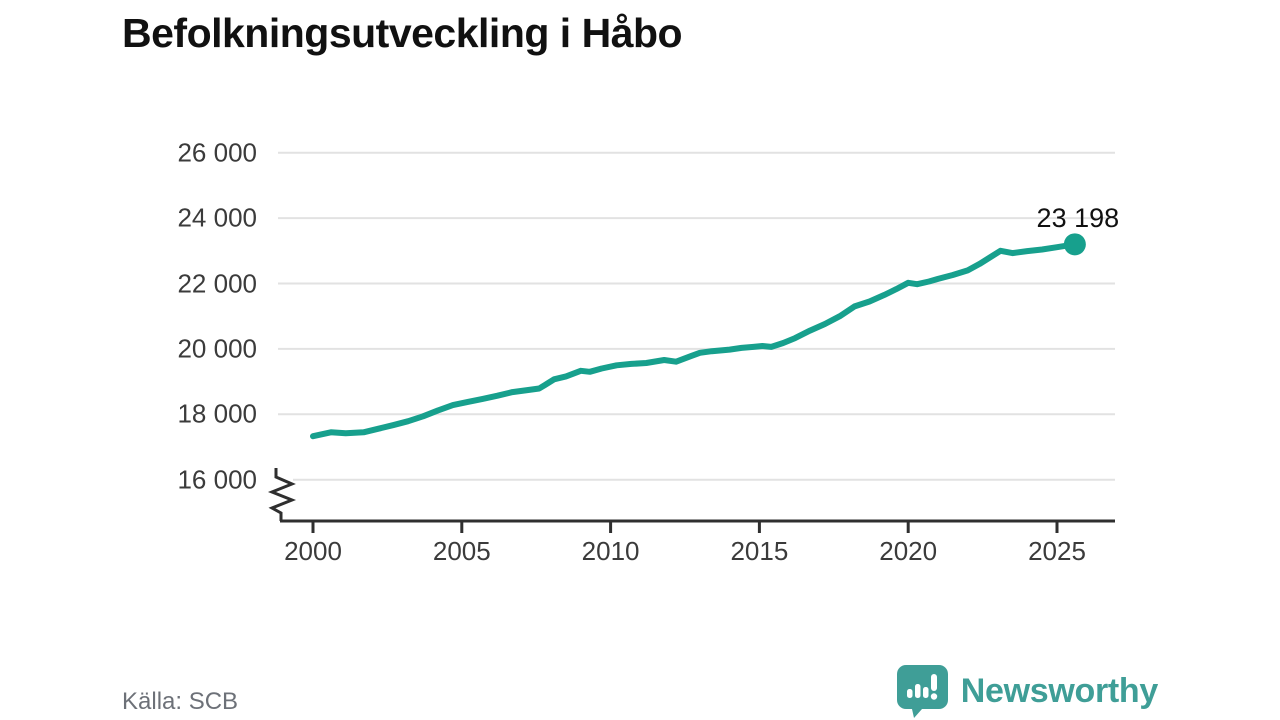  What do you see at coordinates (217, 479) in the screenshot?
I see `y-tick-label: 16 000` at bounding box center [217, 479].